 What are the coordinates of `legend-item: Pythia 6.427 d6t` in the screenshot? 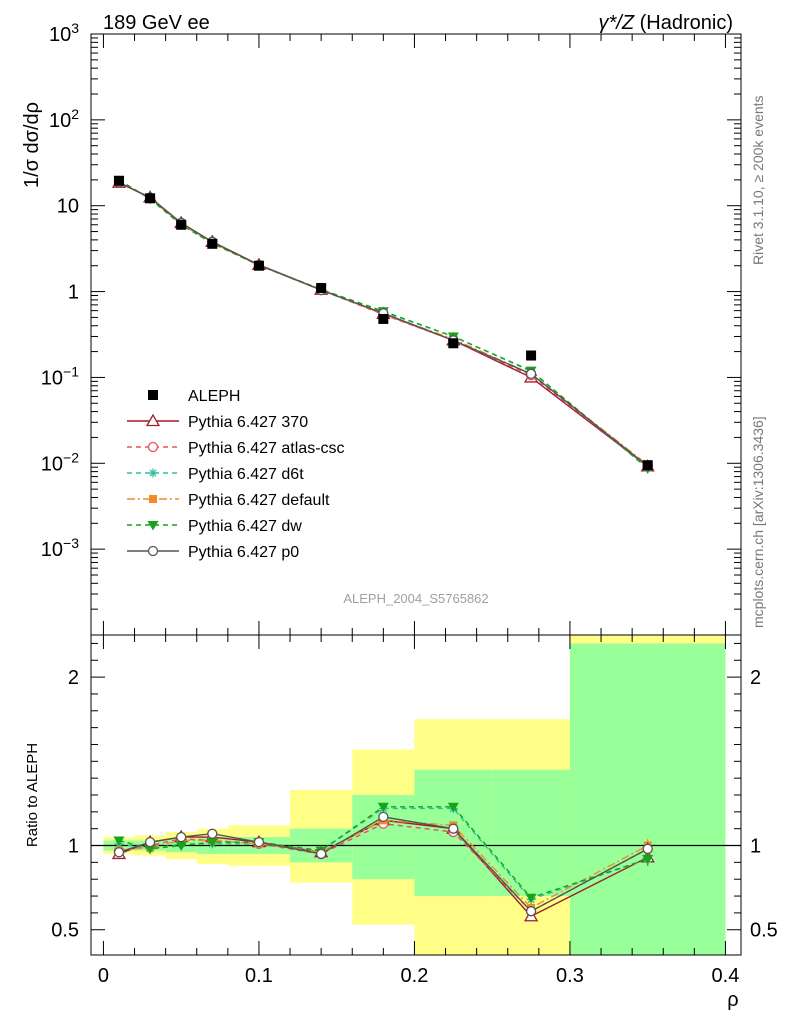 It's located at (215, 474).